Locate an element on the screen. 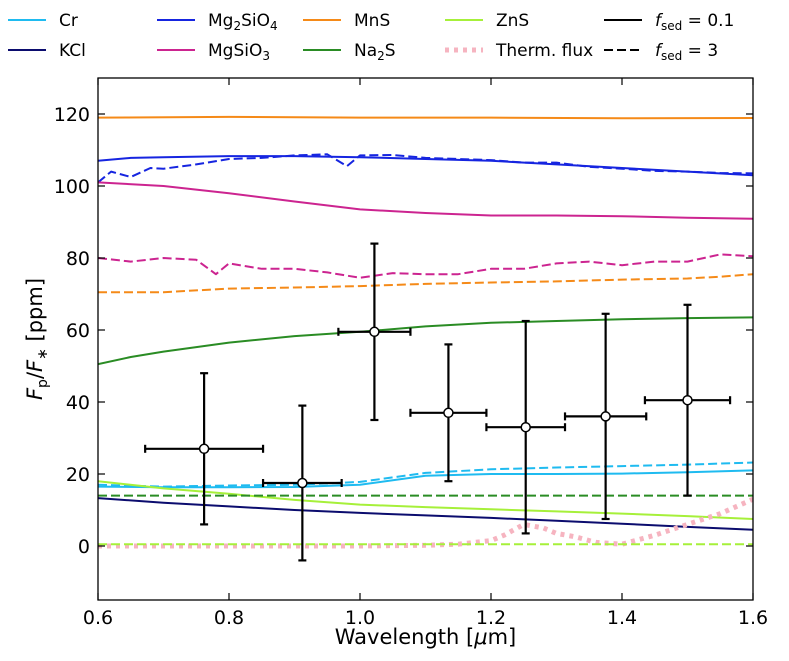  legend-item: MgSiO3 is located at coordinates (213, 52).